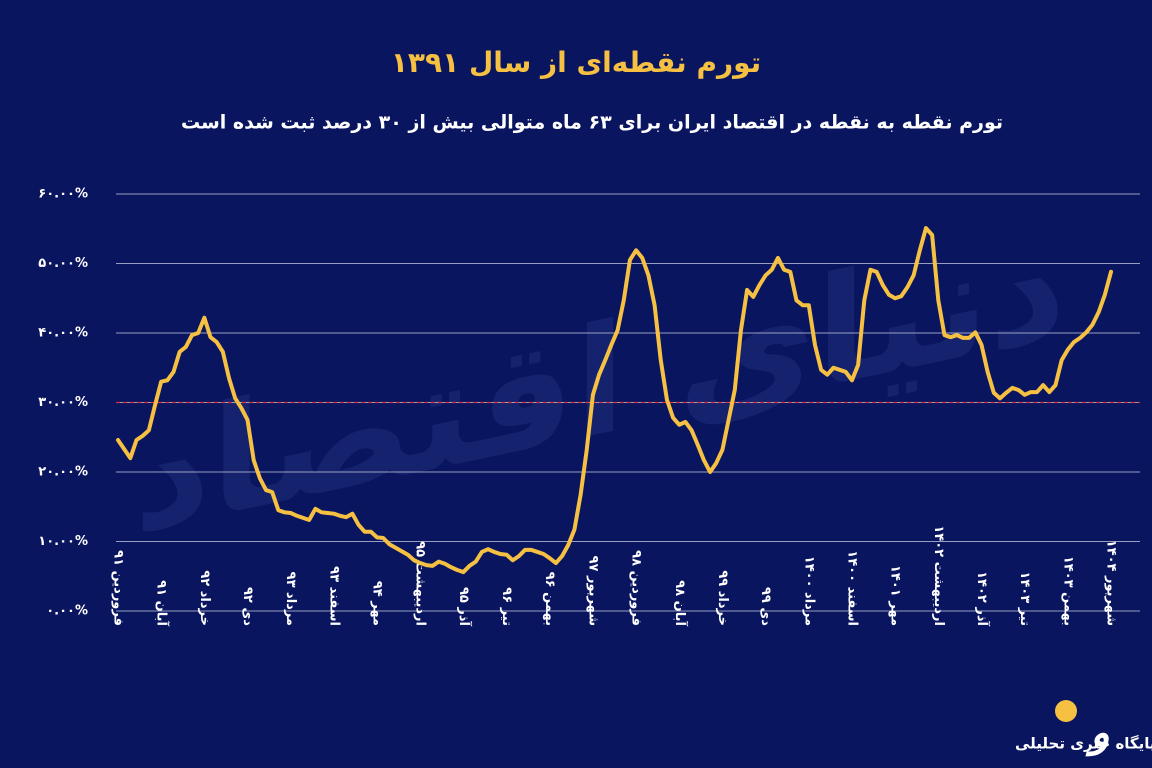 This screenshot has height=768, width=1152. What do you see at coordinates (808, 591) in the screenshot?
I see `x-tick-label: مرداد ۱۴۰۰` at bounding box center [808, 591].